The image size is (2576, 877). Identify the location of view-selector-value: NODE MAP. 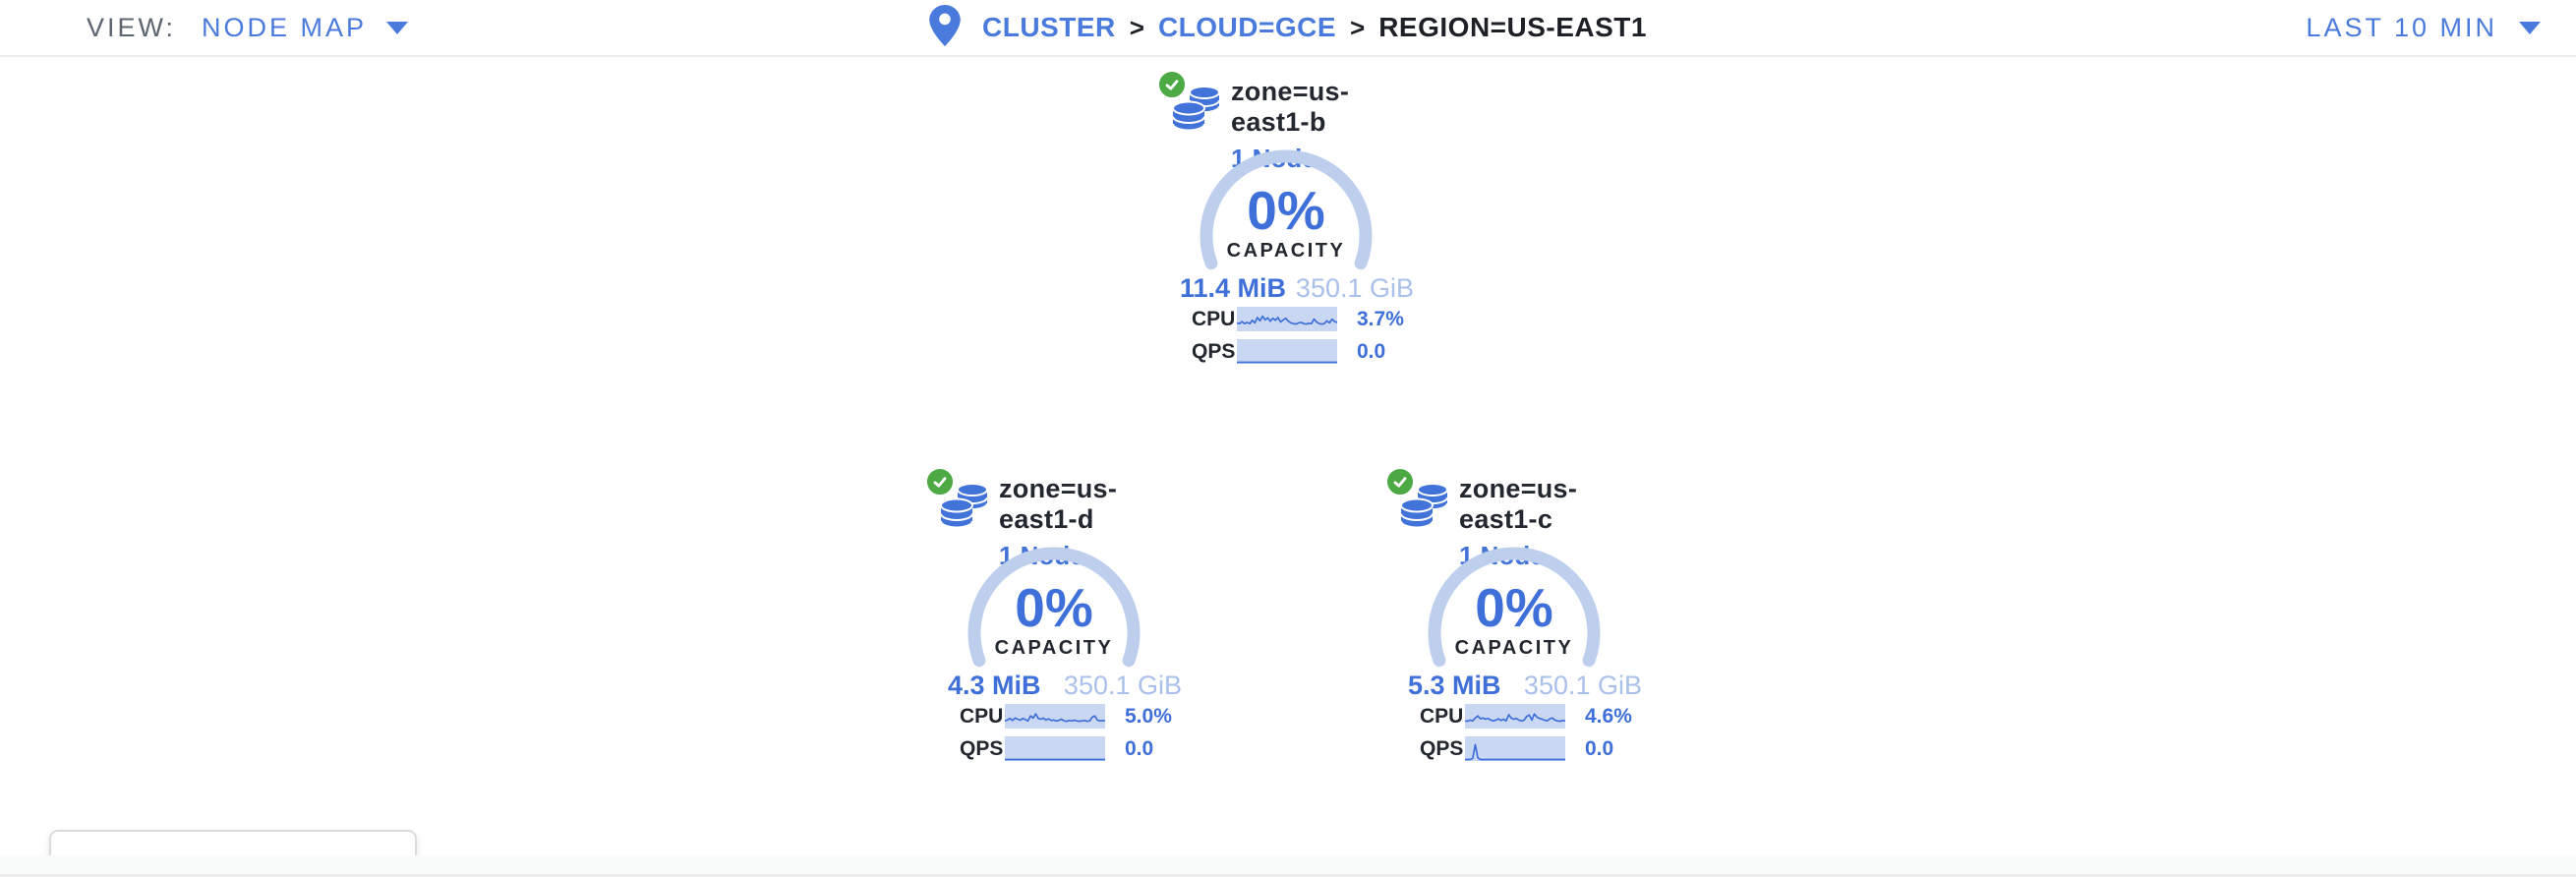
(305, 27).